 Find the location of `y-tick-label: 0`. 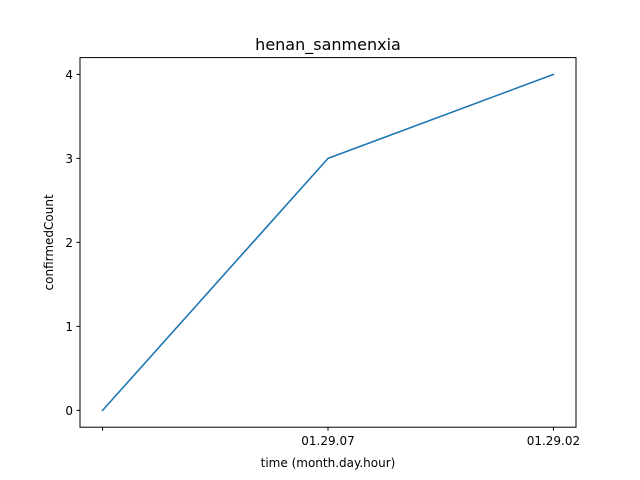

y-tick-label: 0 is located at coordinates (69, 411).